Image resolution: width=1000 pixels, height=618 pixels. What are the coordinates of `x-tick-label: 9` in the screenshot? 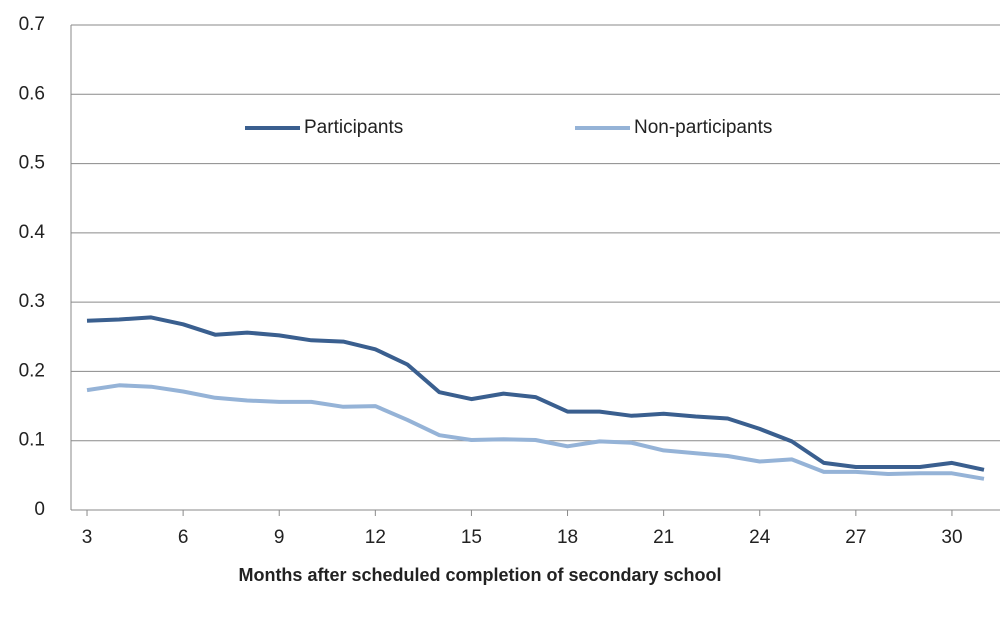 It's located at (279, 537).